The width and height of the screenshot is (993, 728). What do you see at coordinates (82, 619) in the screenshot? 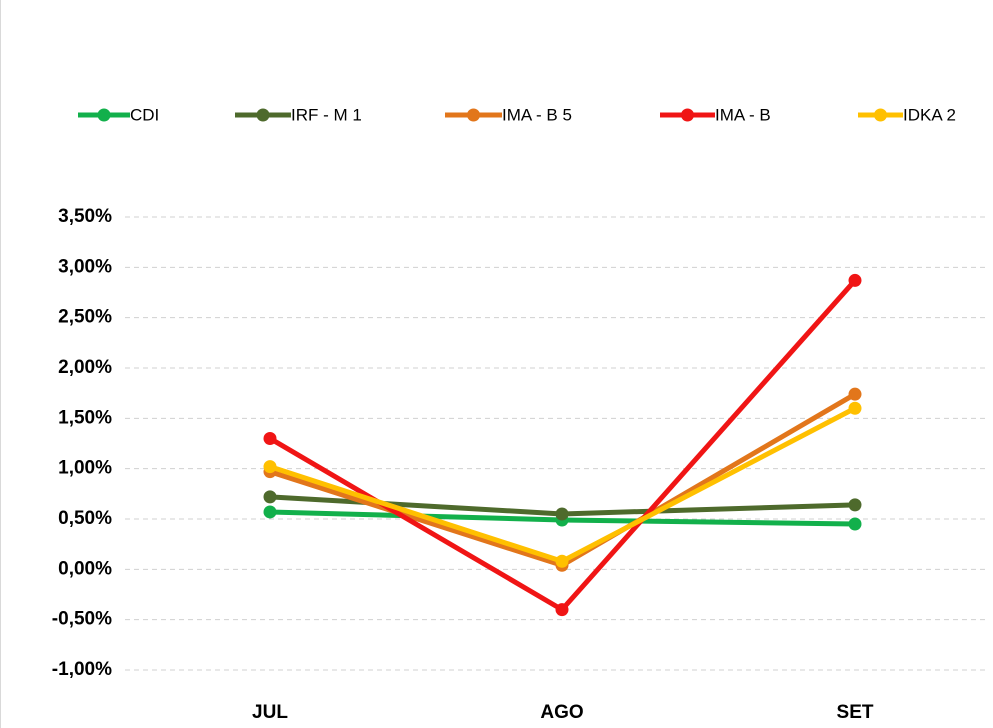
I see `y-tick-label: -0,50%` at bounding box center [82, 619].